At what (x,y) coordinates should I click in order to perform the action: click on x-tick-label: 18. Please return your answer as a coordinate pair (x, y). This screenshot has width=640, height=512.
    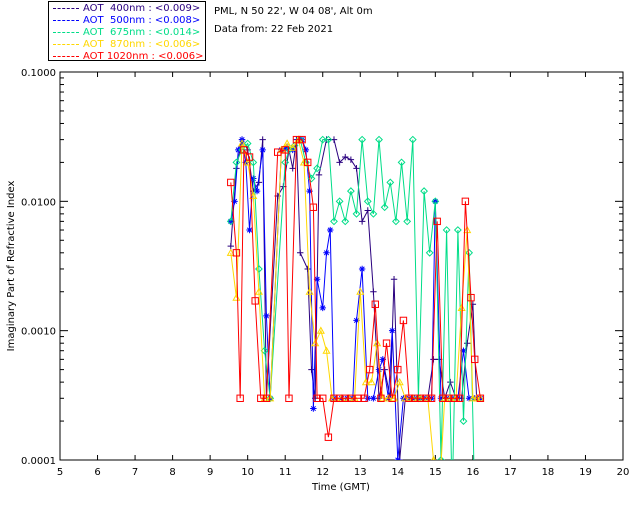
    Looking at the image, I should click on (548, 472).